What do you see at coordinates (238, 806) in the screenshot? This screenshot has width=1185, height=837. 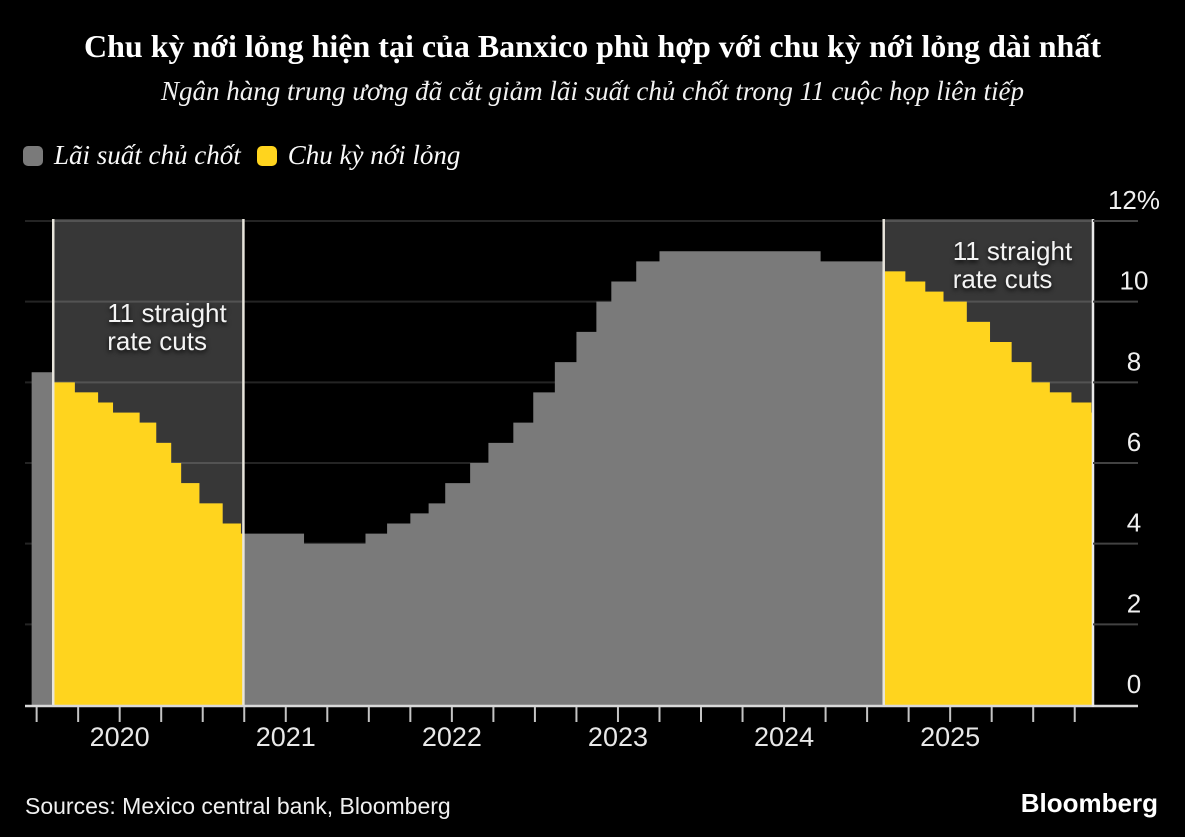 I see `source-note: Sources: Mexico central bank, Bloomberg` at bounding box center [238, 806].